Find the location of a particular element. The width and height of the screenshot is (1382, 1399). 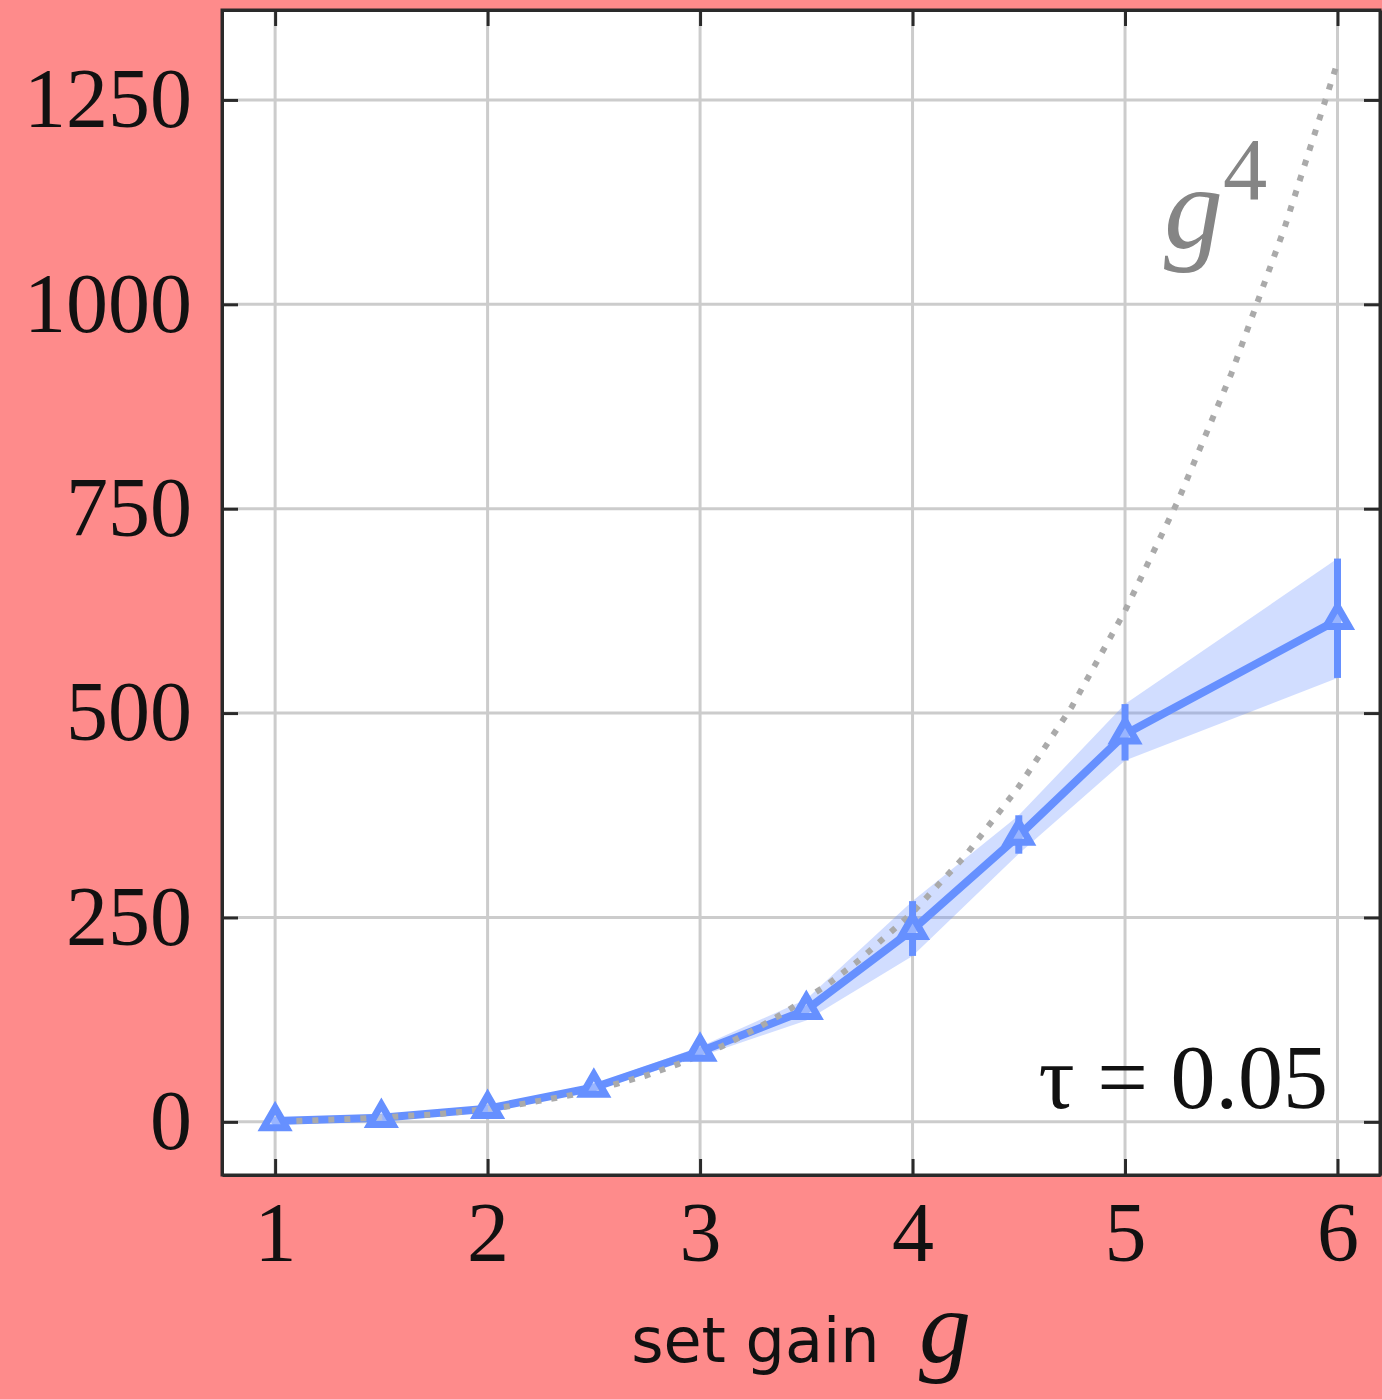

series-label: g$^{4}$ is located at coordinates (1215, 197).